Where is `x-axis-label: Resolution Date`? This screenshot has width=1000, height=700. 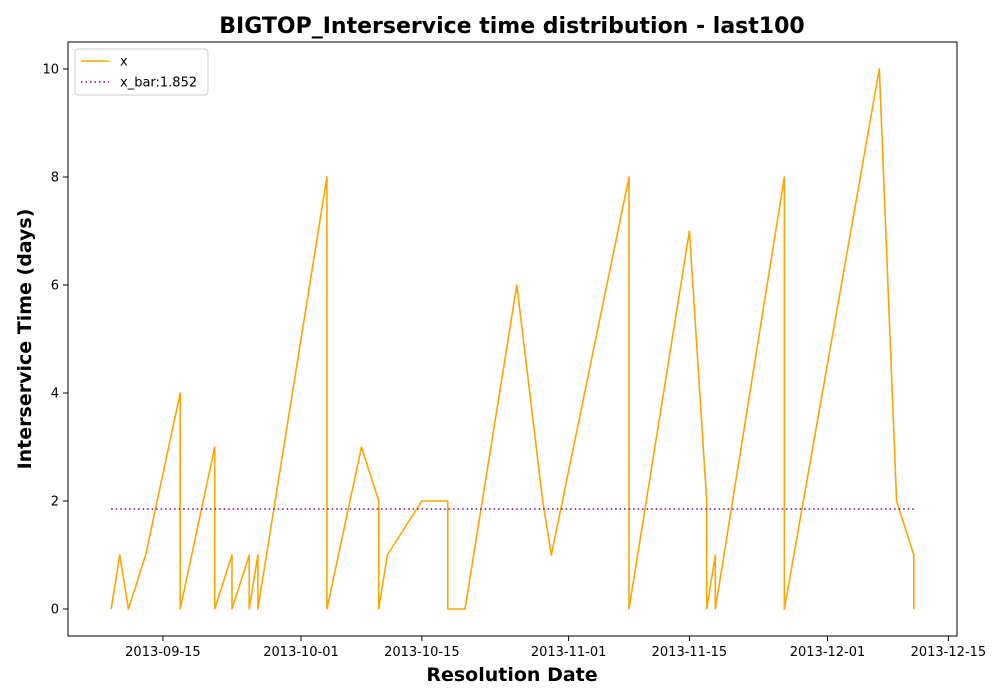 x-axis-label: Resolution Date is located at coordinates (511, 675).